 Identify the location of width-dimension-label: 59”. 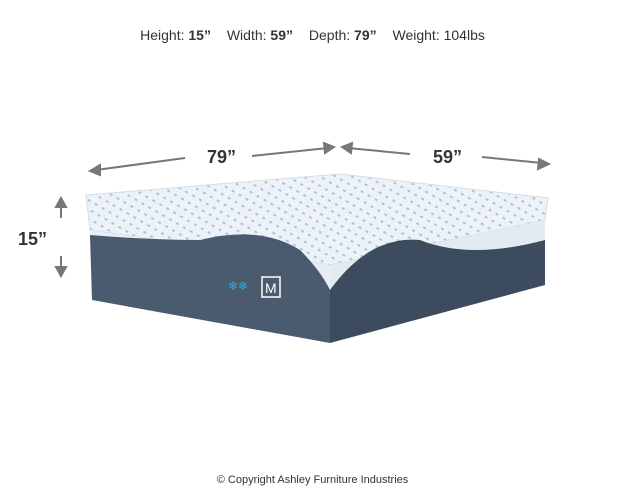
(448, 157).